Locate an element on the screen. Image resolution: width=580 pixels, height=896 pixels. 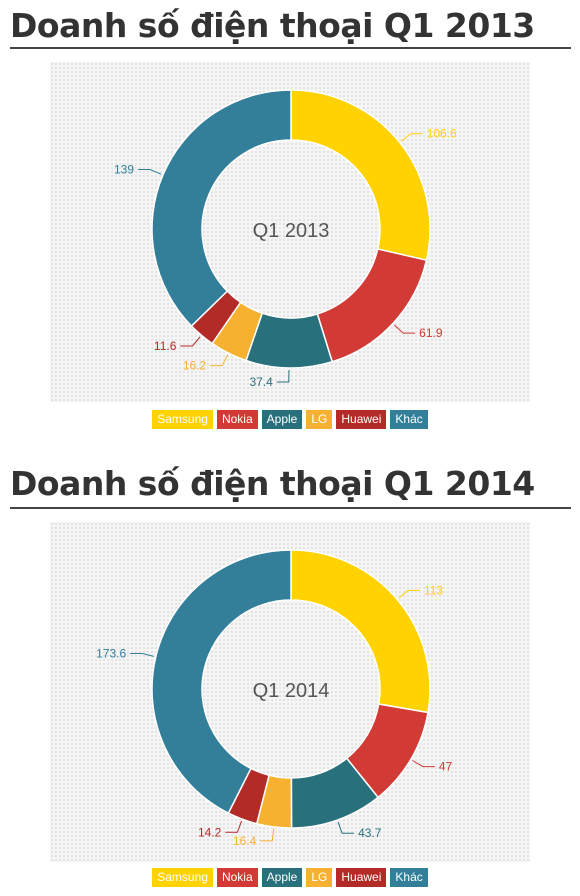
center-label: Q1 2013 is located at coordinates (291, 231).